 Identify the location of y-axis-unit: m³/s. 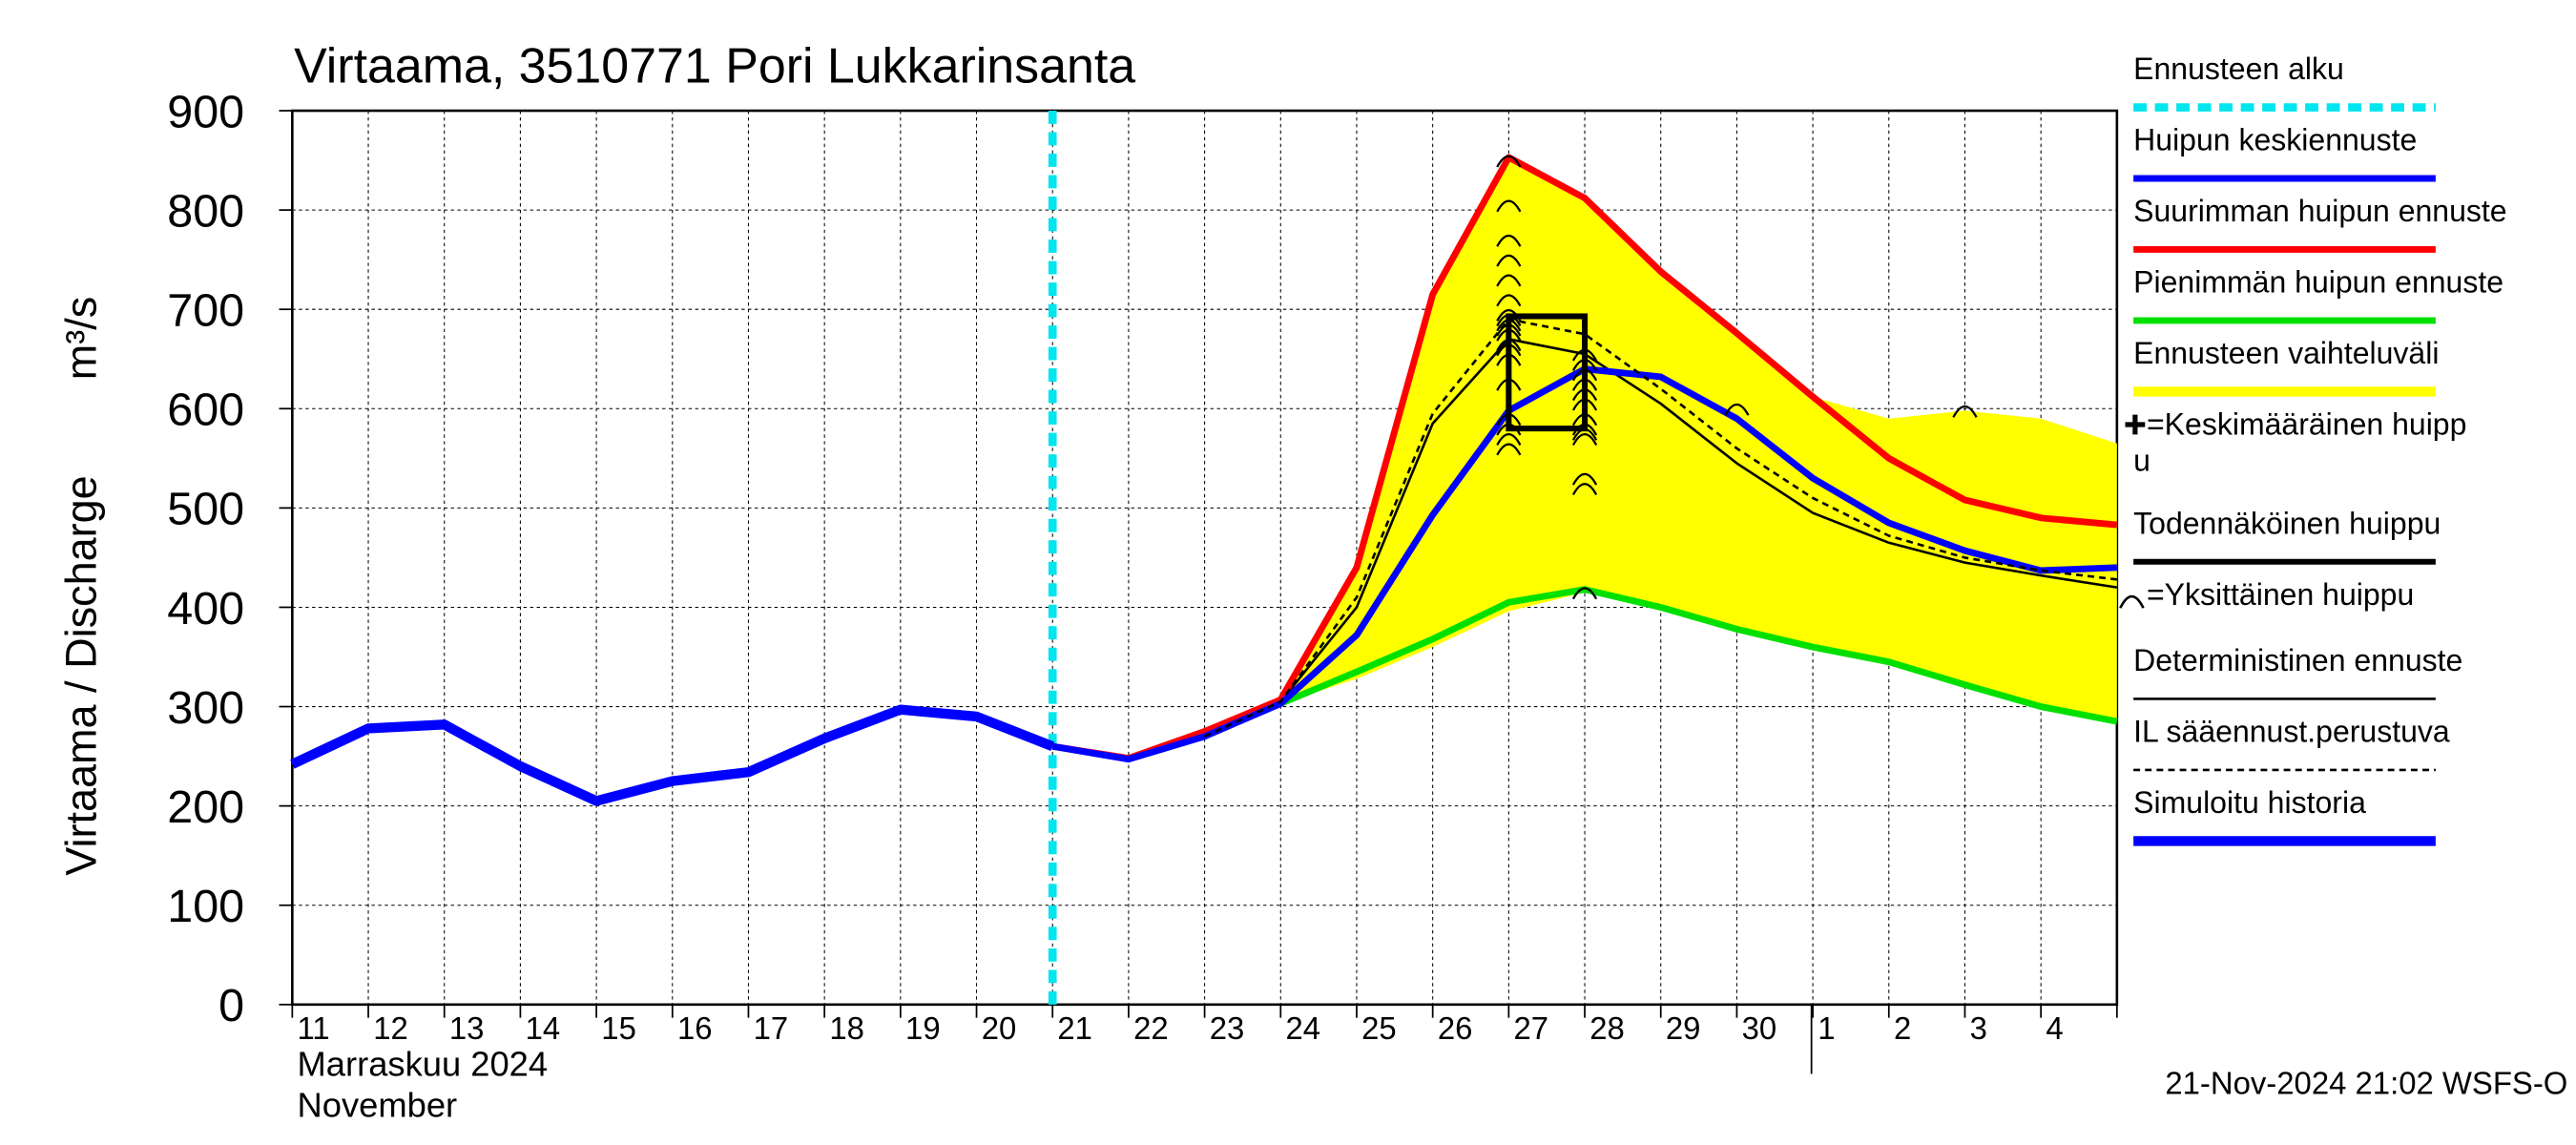
(80, 339).